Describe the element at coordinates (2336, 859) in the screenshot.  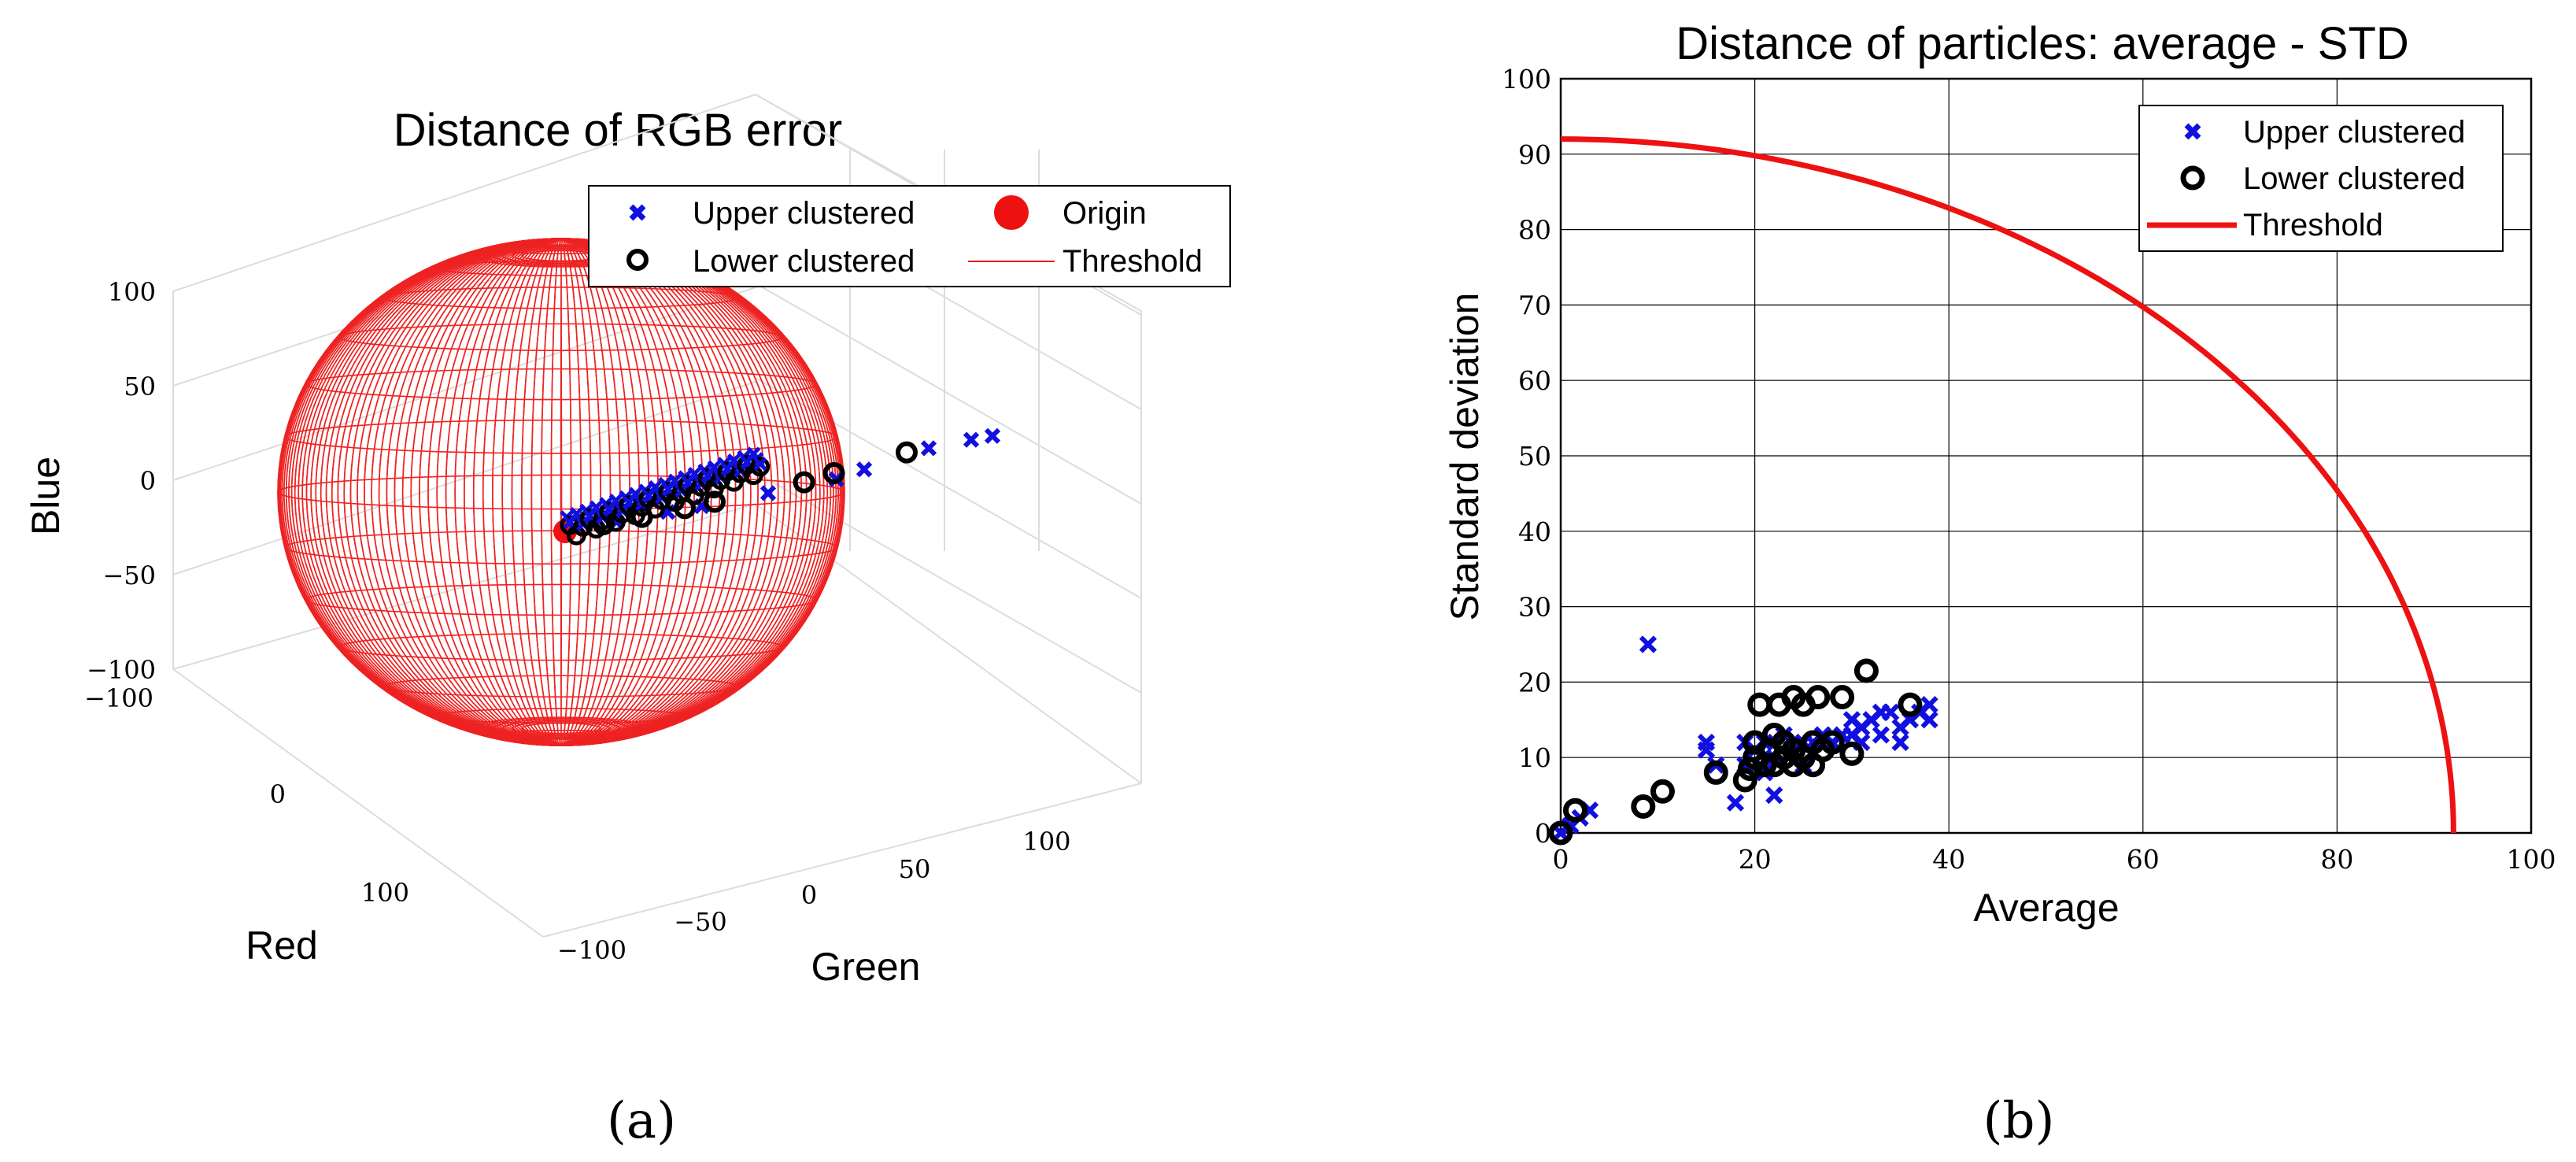
I see `x-tick-label: 80` at that location.